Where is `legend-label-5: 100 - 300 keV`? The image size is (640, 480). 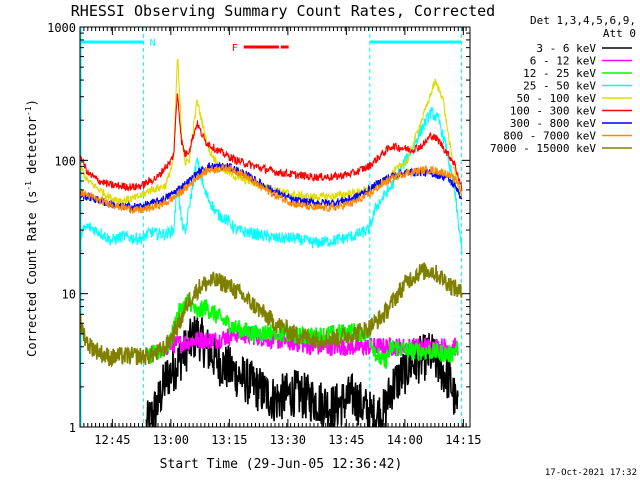
legend-label-5: 100 - 300 keV is located at coordinates (553, 111).